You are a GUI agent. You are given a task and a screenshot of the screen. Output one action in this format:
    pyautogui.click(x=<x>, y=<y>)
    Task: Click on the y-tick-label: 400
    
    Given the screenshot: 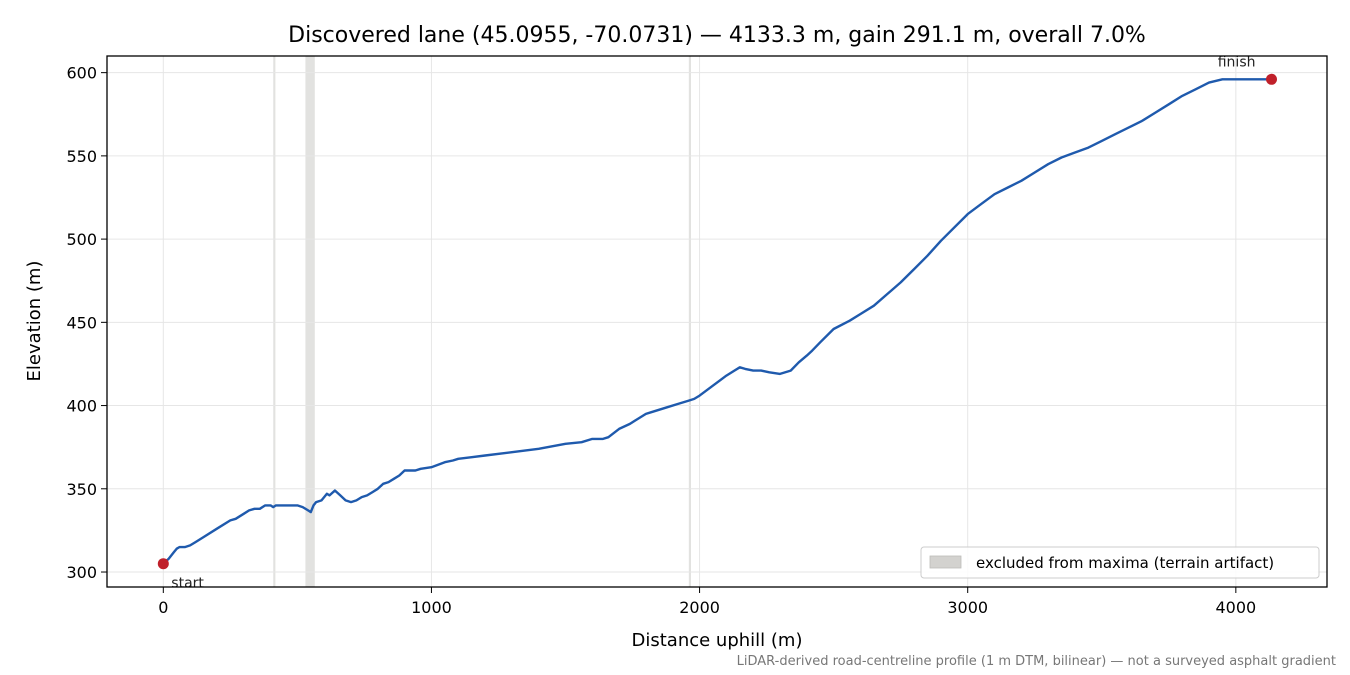 What is the action you would take?
    pyautogui.click(x=81, y=406)
    